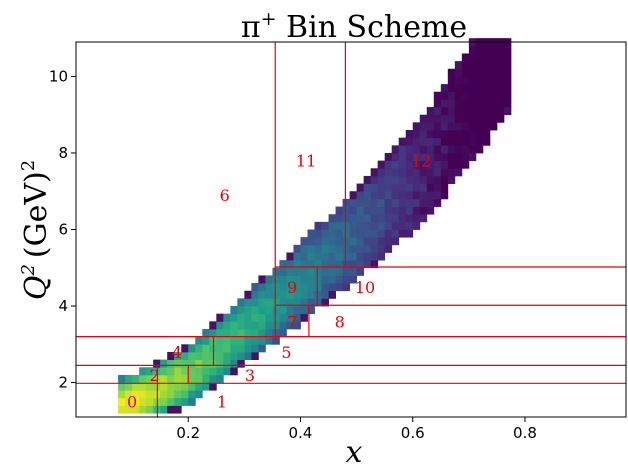  What do you see at coordinates (154, 375) in the screenshot?
I see `bin-label-2: 2` at bounding box center [154, 375].